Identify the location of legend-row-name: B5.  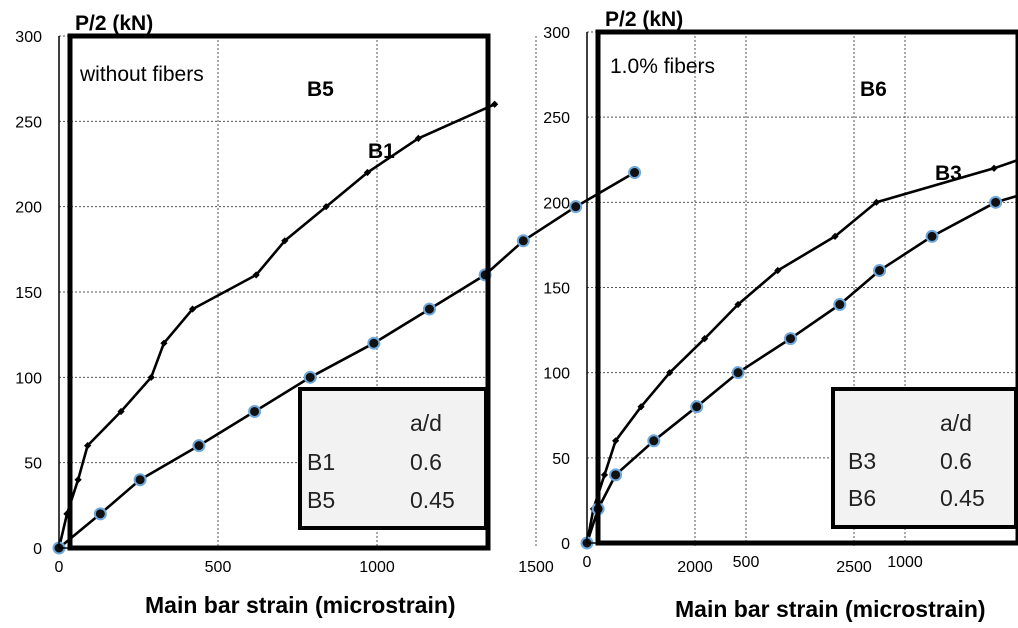
(321, 500).